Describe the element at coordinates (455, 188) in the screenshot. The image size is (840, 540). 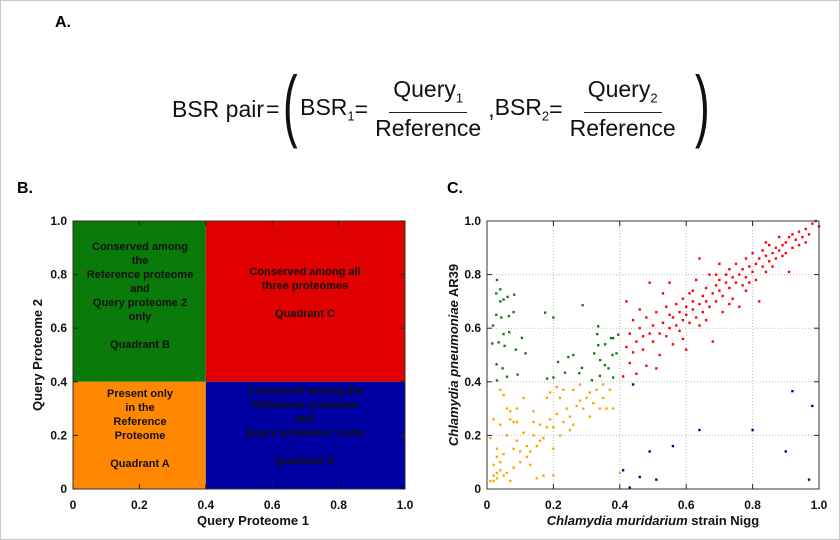
I see `panel-label-c: C.` at that location.